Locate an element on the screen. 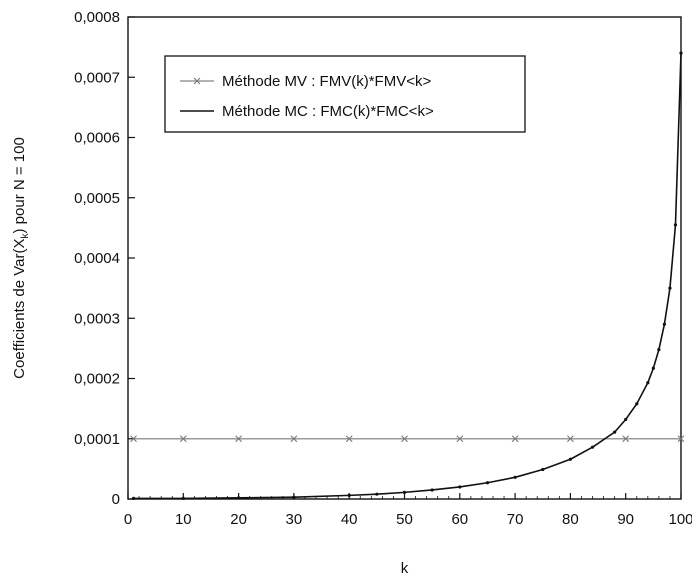 This screenshot has height=579, width=692. x-tick-label: 70 is located at coordinates (515, 519).